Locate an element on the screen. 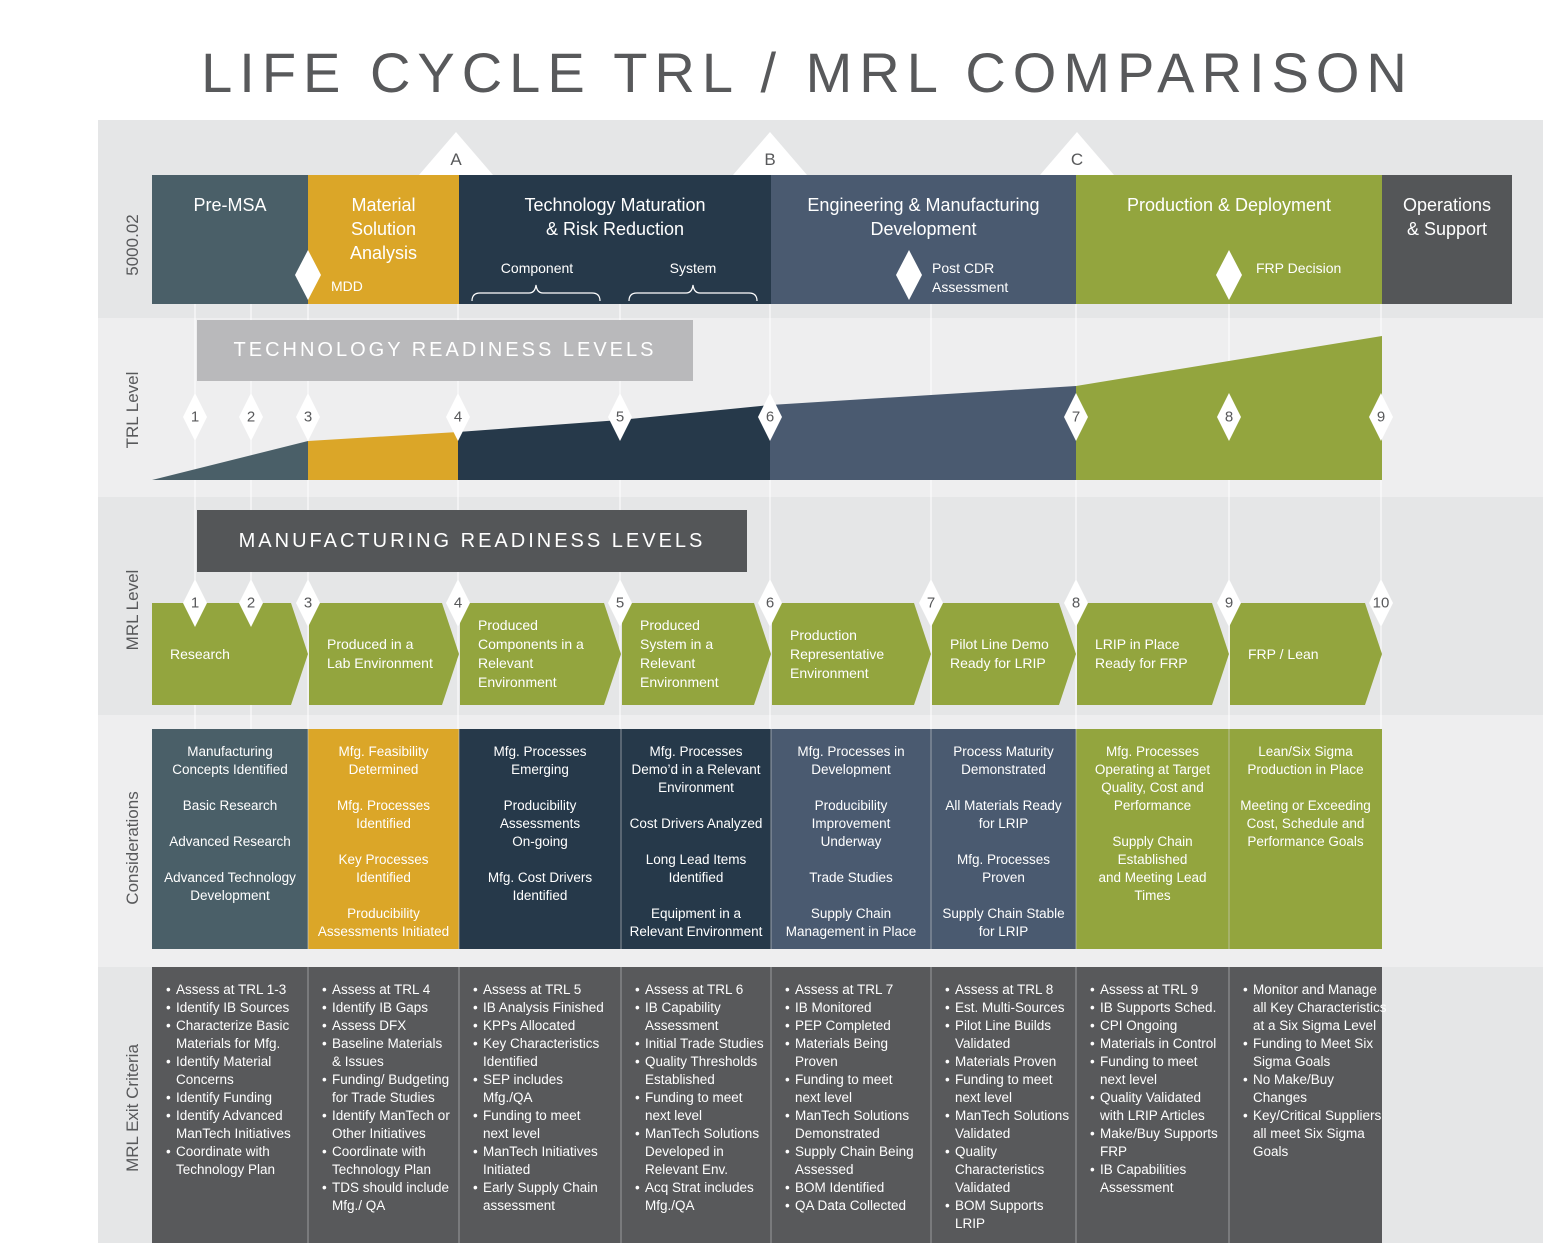 The image size is (1543, 1243). exit-item: Supply Chain Being Assessed is located at coordinates (849, 1161).